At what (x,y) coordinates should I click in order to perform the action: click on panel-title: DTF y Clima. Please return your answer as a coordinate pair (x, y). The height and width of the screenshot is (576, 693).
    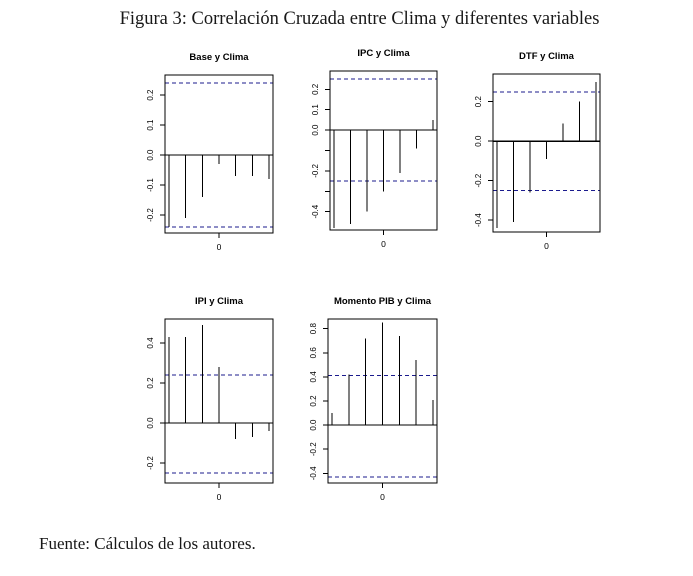
    Looking at the image, I should click on (547, 56).